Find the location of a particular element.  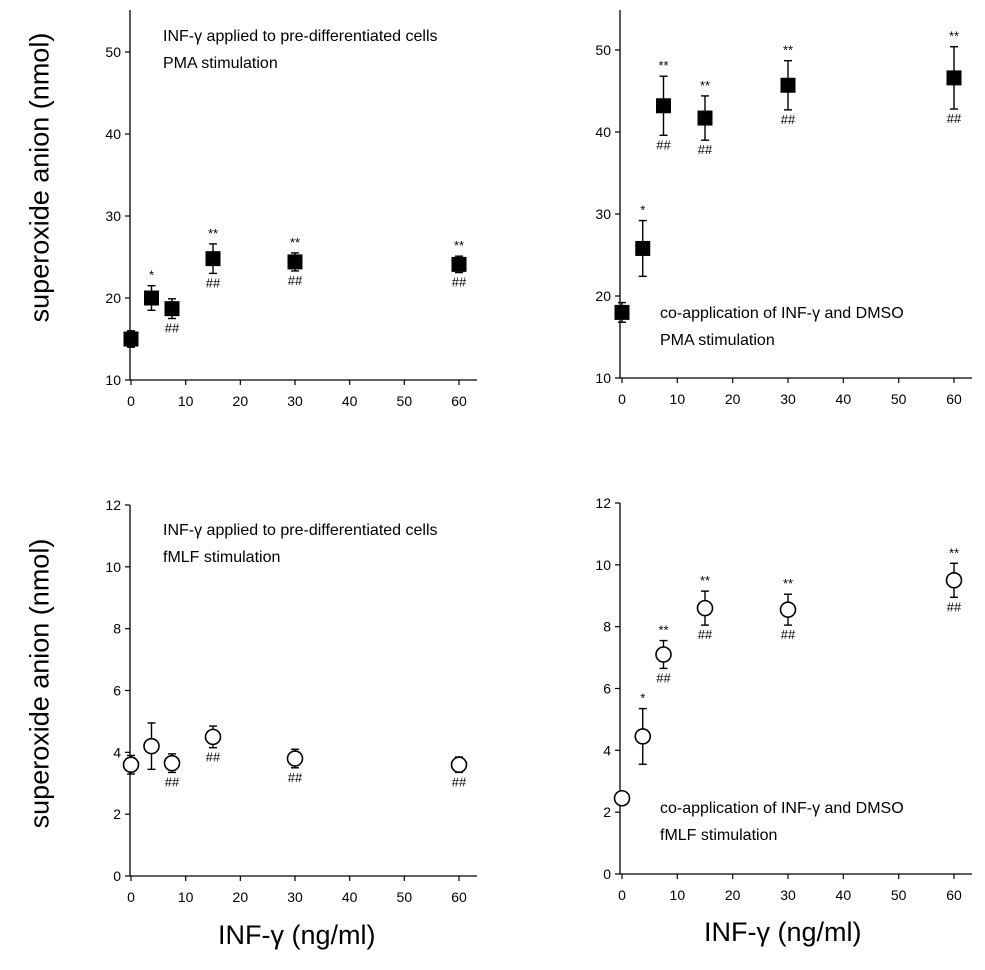

y-tick-label: 20 is located at coordinates (603, 296).